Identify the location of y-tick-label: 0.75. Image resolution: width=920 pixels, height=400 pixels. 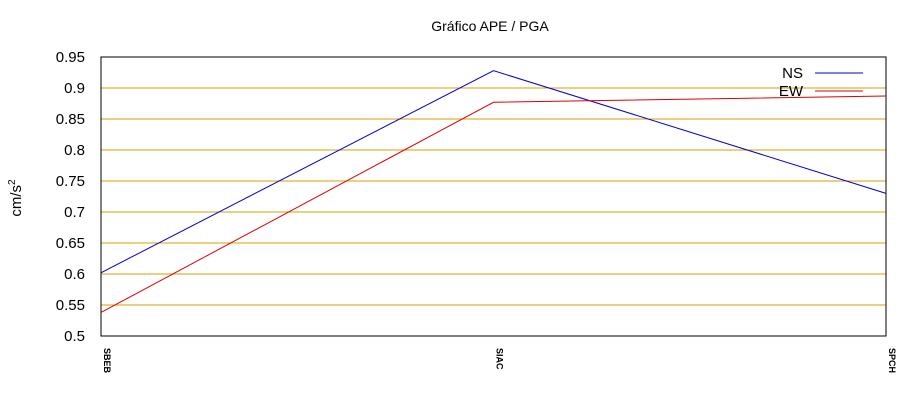
(70, 181).